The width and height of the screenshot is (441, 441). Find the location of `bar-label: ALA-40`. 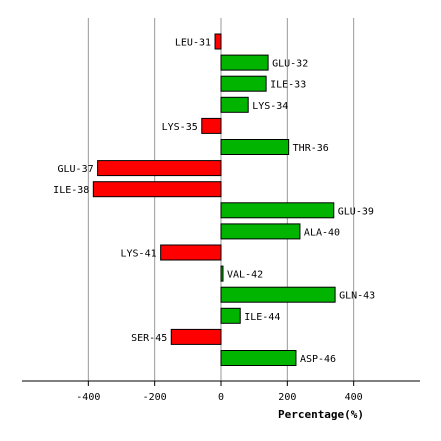

bar-label: ALA-40 is located at coordinates (322, 232).